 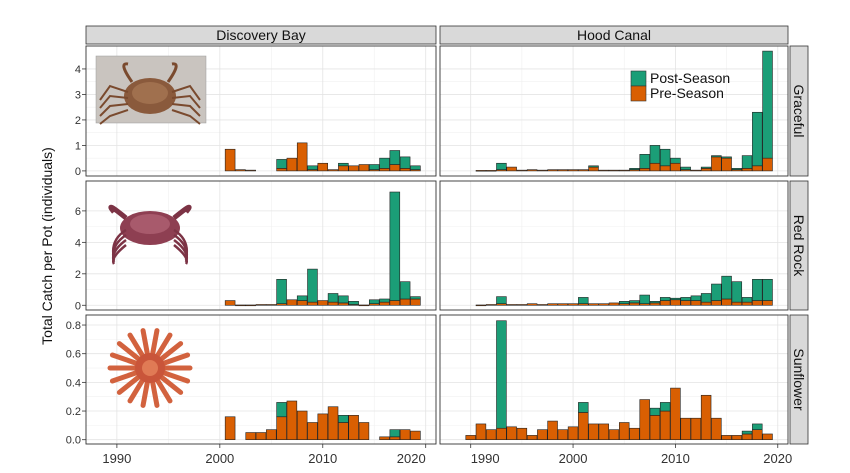 What do you see at coordinates (78, 70) in the screenshot?
I see `y-tick-label: 4` at bounding box center [78, 70].